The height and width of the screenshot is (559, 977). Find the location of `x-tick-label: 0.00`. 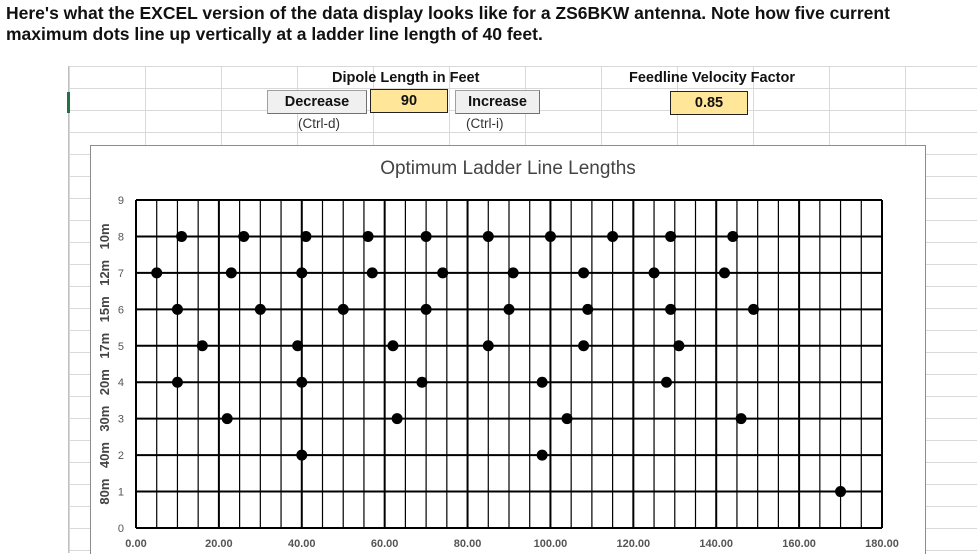

x-tick-label: 0.00 is located at coordinates (135, 544).